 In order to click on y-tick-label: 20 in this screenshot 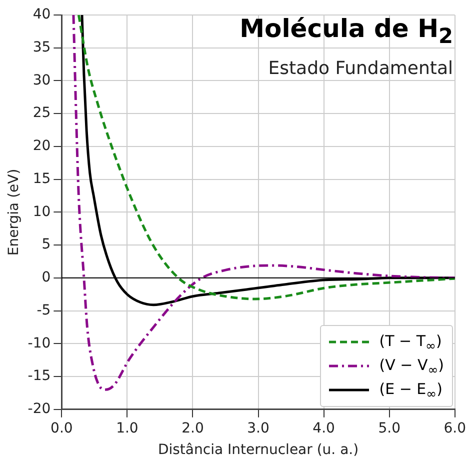, I will do `click(41, 146)`.